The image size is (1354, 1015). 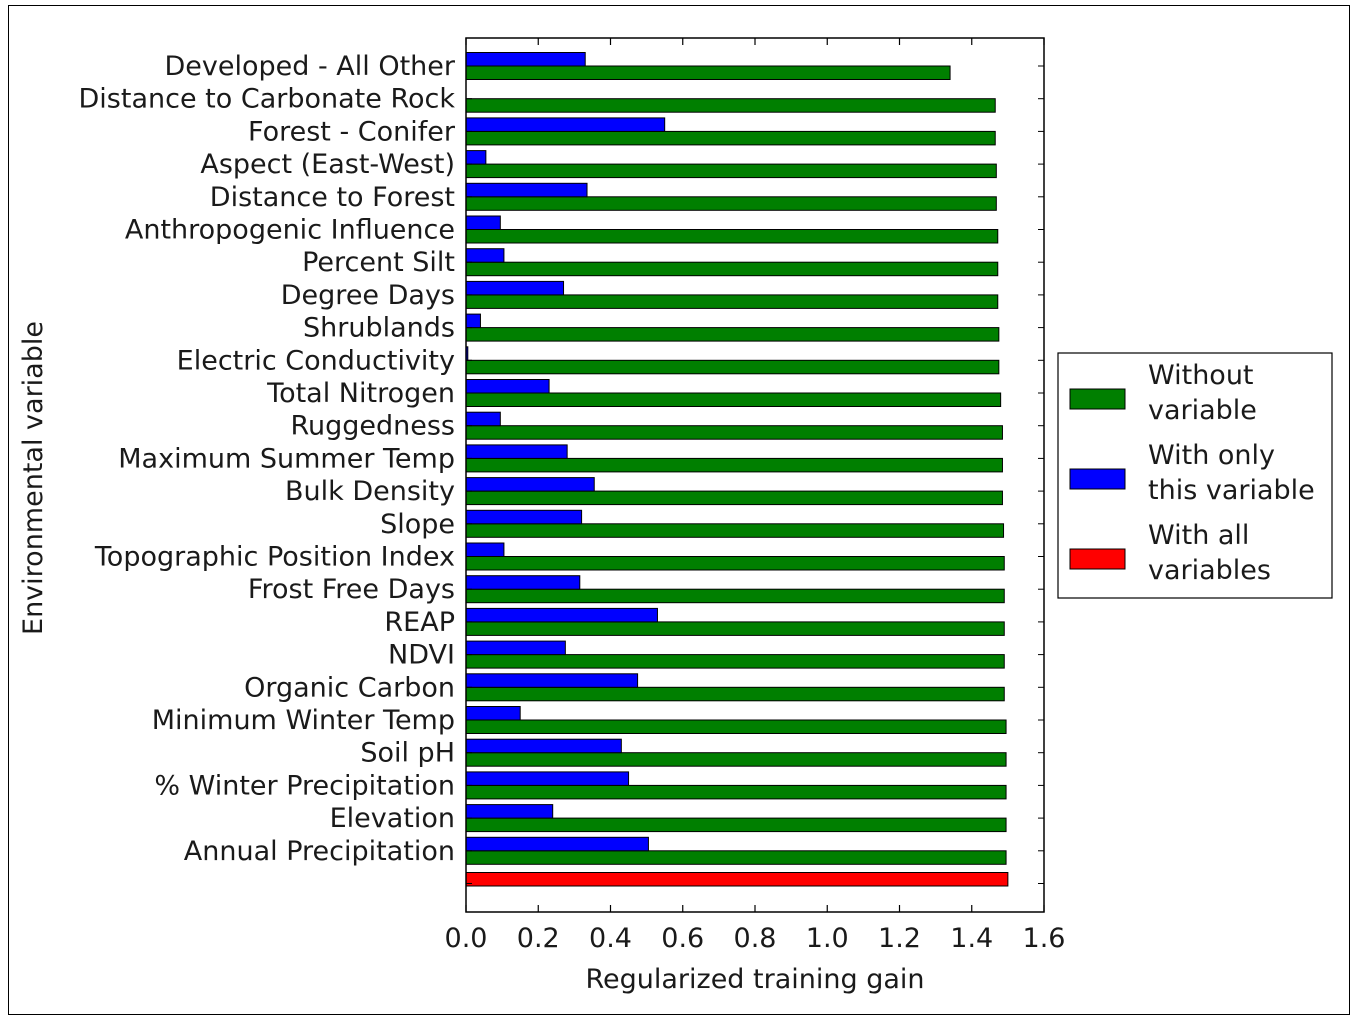 What do you see at coordinates (309, 66) in the screenshot?
I see `category-label-0: Developed - All Other` at bounding box center [309, 66].